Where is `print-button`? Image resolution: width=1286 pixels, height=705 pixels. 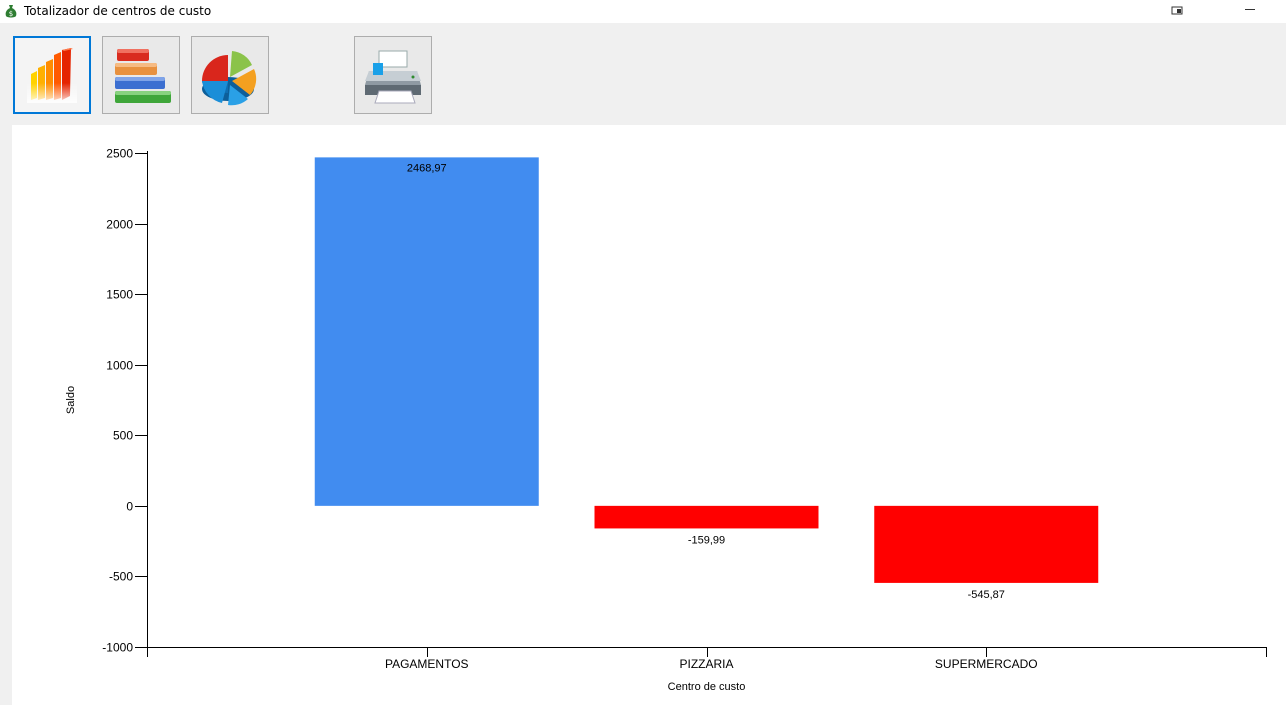 print-button is located at coordinates (393, 75).